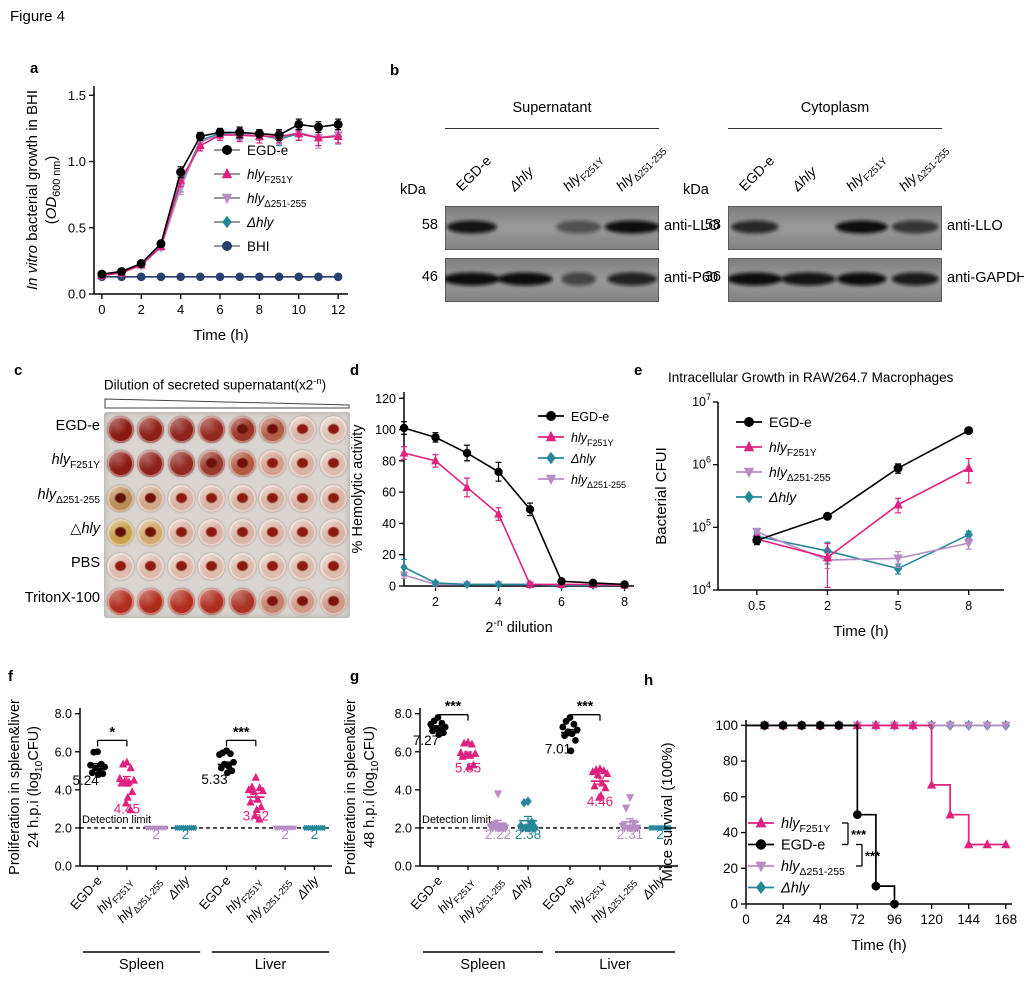 Image resolution: width=1024 pixels, height=995 pixels. I want to click on plate-row-label: hlyΔ251-255, so click(68, 496).